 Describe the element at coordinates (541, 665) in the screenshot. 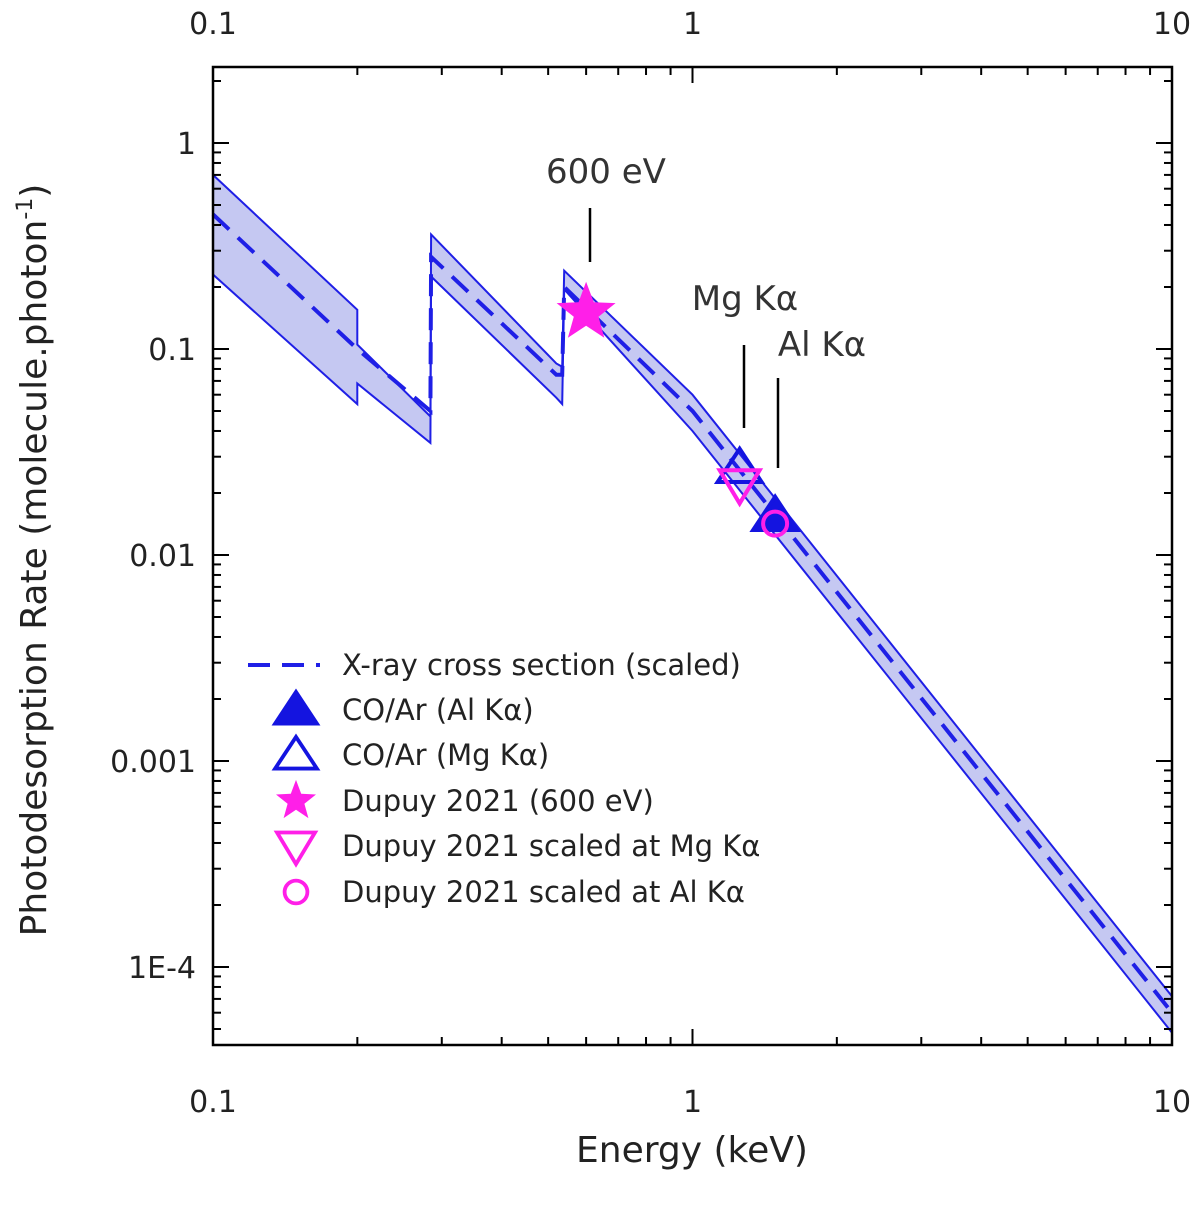

I see `legend-label: X-ray cross section (scaled)` at that location.